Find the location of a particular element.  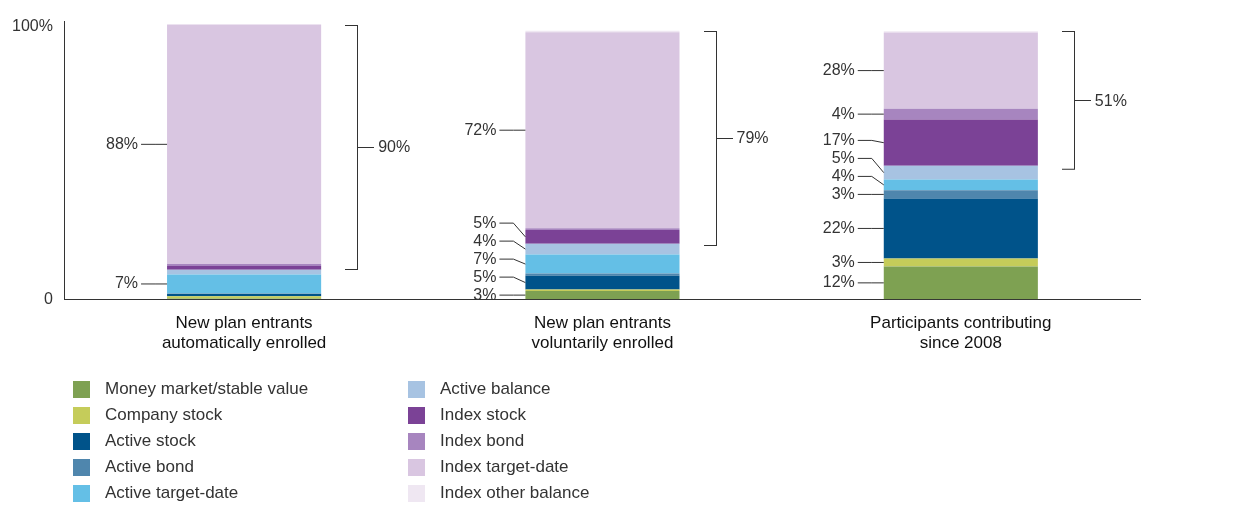

annotation: 51% is located at coordinates (1110, 100).